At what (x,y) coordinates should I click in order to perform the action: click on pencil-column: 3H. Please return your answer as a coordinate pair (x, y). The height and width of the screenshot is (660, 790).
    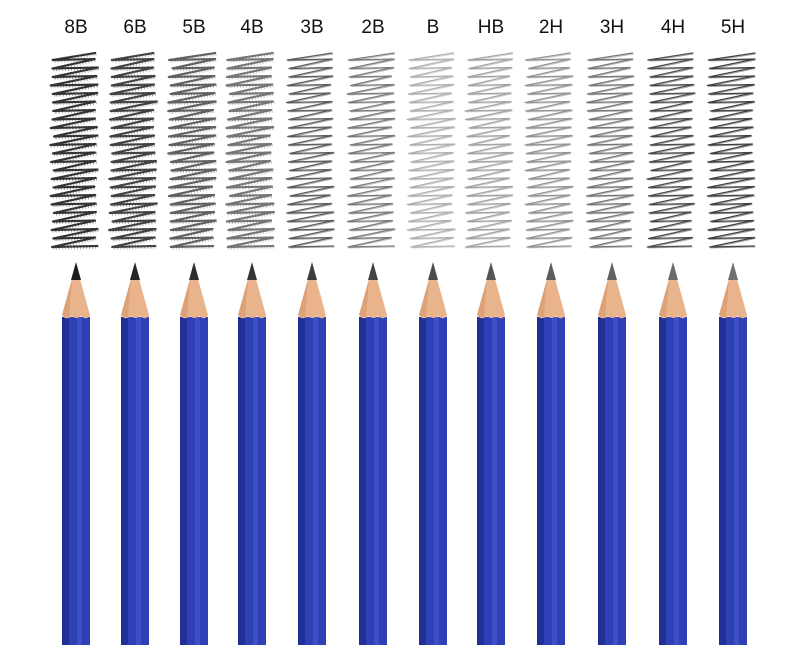
    Looking at the image, I should click on (610, 331).